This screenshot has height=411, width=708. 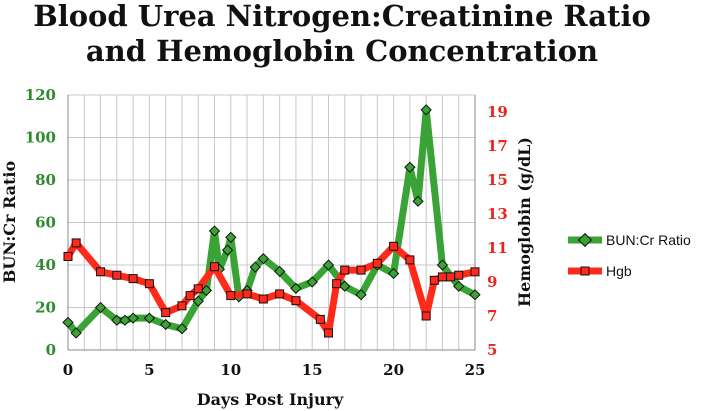 What do you see at coordinates (619, 271) in the screenshot?
I see `legend-hgb-label: Hgb` at bounding box center [619, 271].